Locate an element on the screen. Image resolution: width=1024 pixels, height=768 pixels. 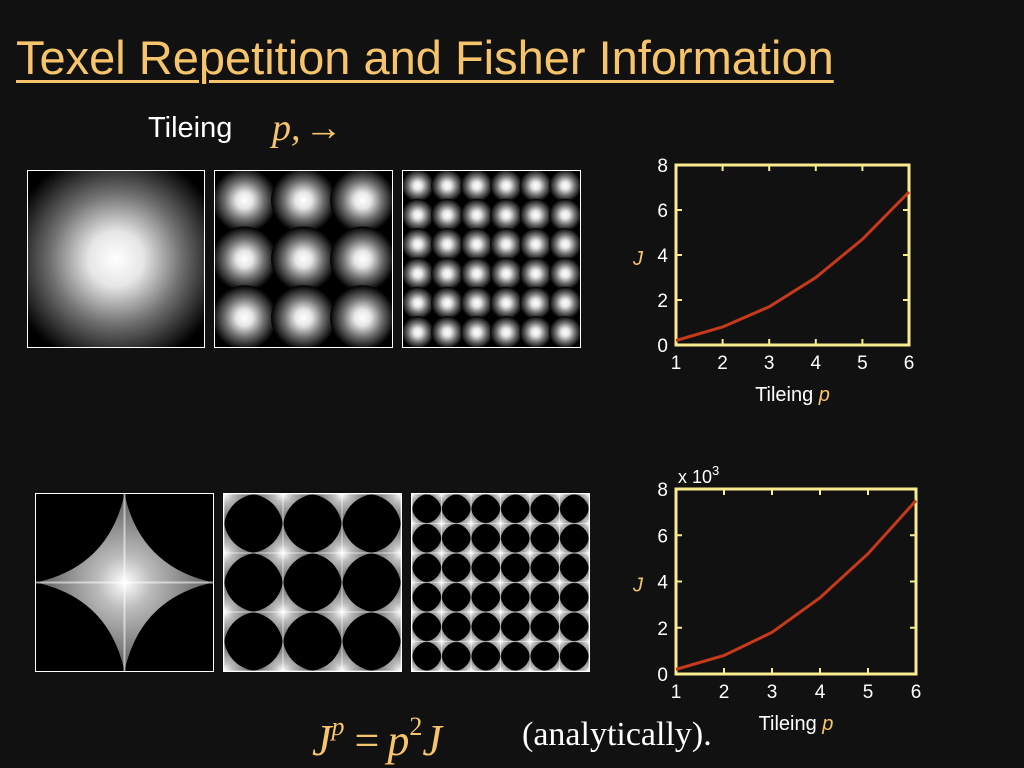
analytically-note: (analytically). is located at coordinates (617, 734).